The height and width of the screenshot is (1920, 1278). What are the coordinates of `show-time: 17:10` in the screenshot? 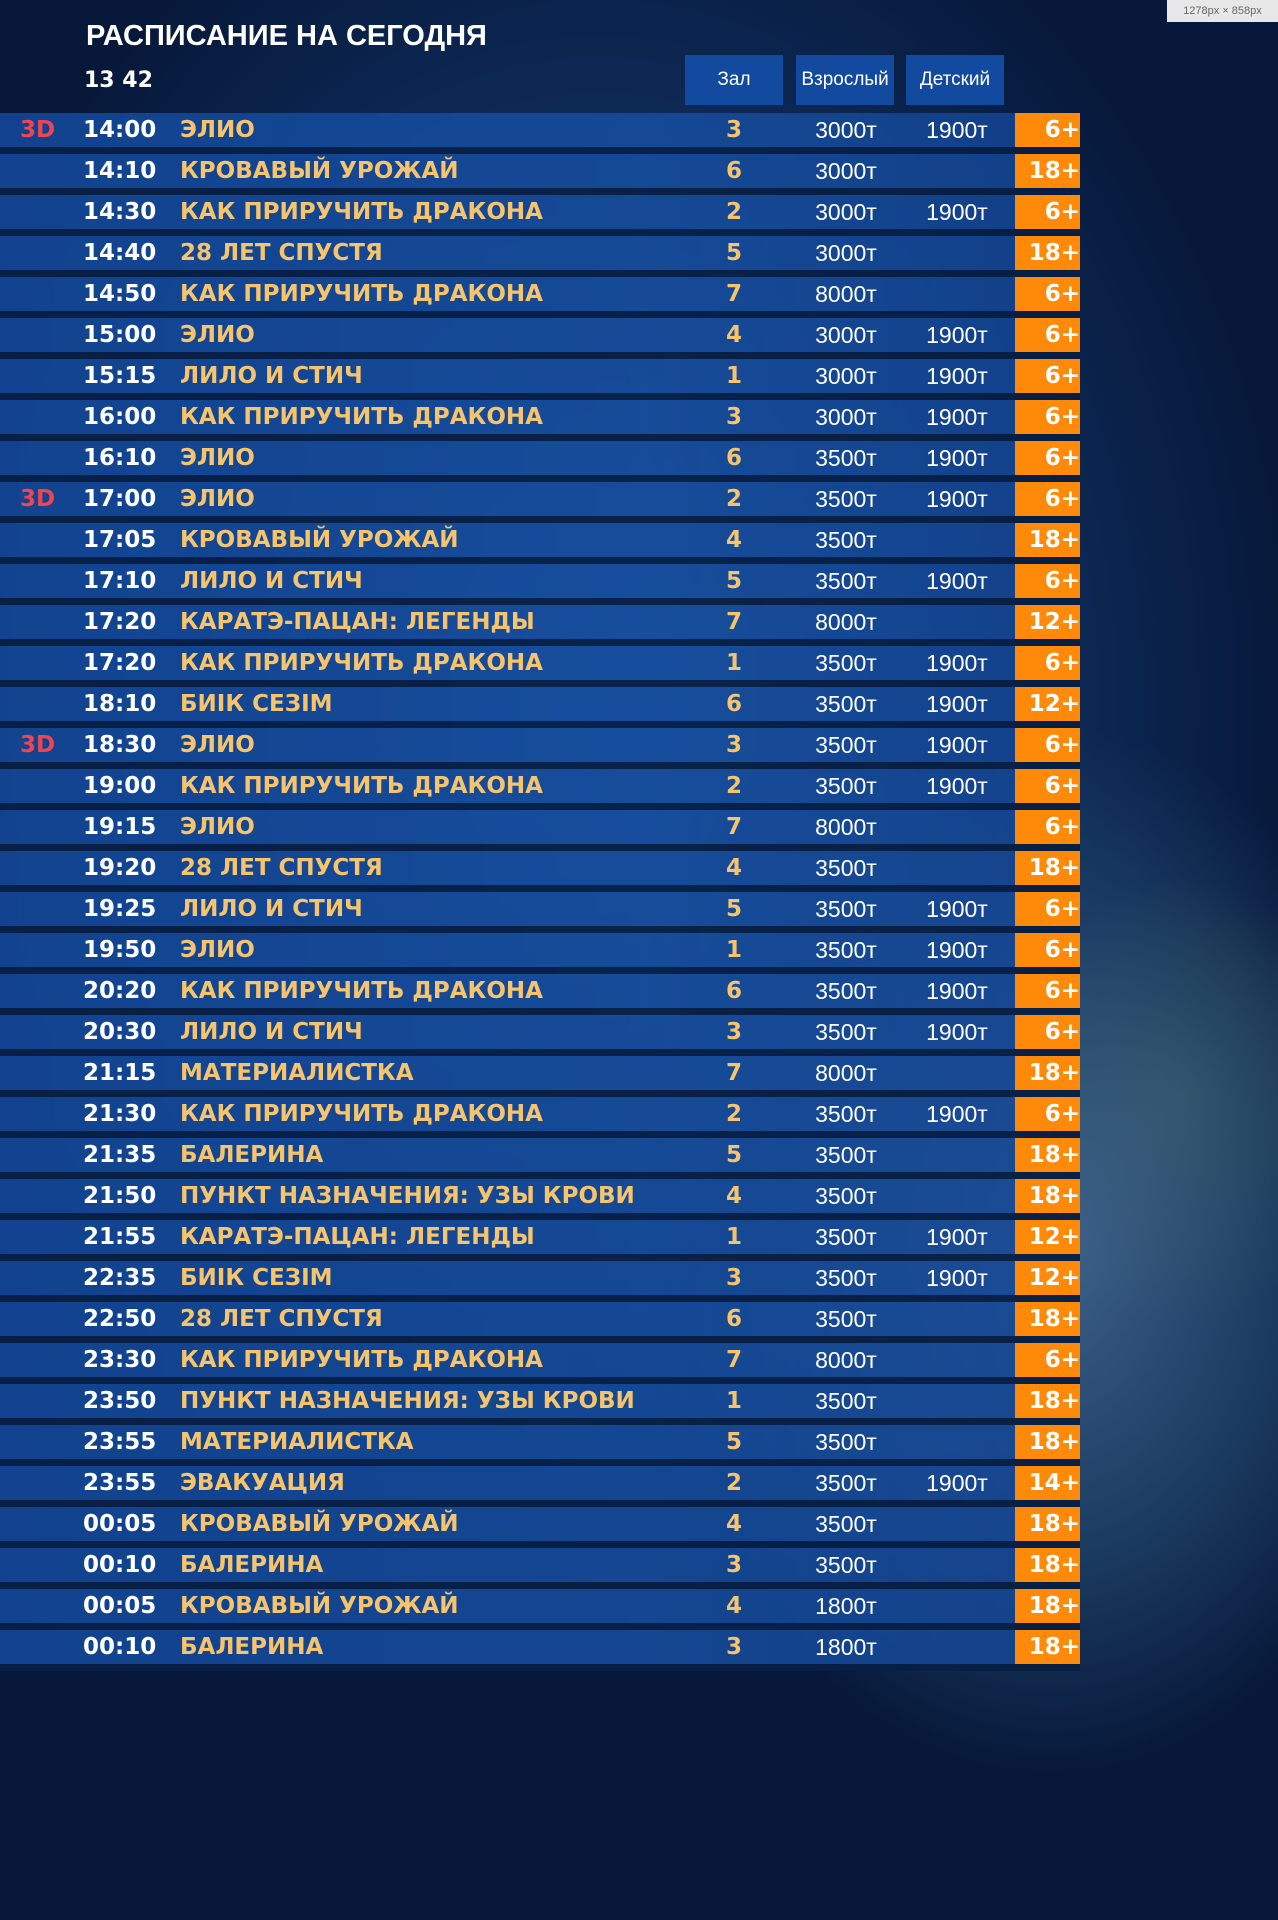 It's located at (120, 581).